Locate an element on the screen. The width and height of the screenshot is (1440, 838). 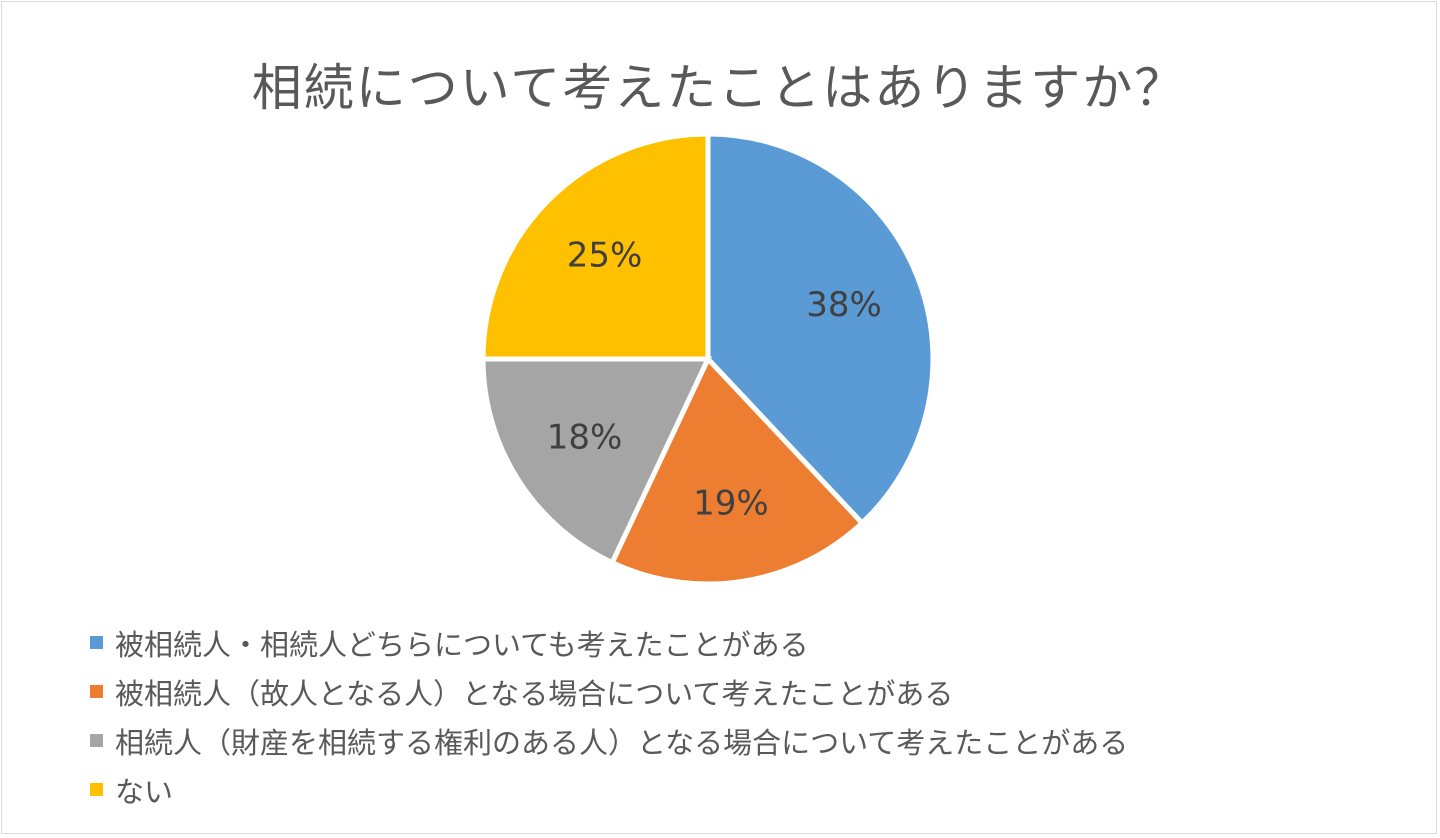
legend-item-1: 被相続人（故人となる人）となる場合について考えたことがある is located at coordinates (609, 691).